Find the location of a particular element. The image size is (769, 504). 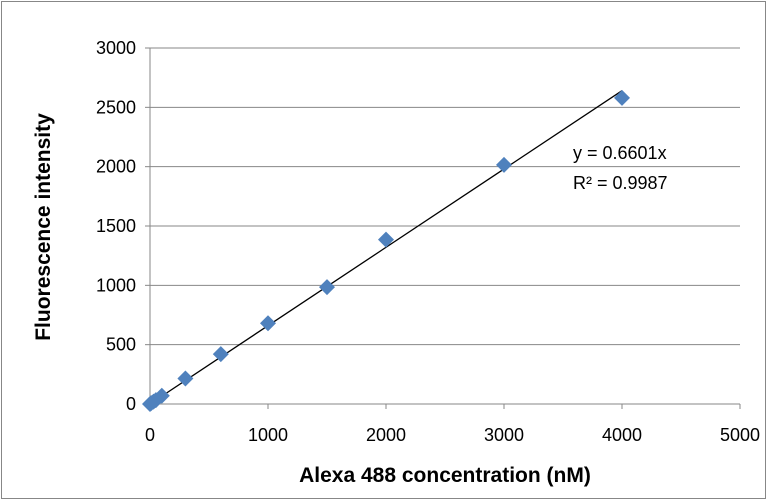

y-axis-title: Fluorescence intensity is located at coordinates (43, 227).